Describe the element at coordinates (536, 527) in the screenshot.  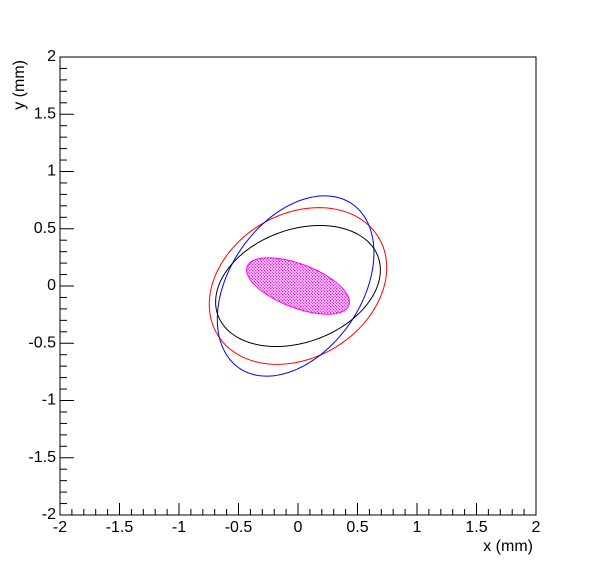
I see `x-tick-label: 2` at that location.